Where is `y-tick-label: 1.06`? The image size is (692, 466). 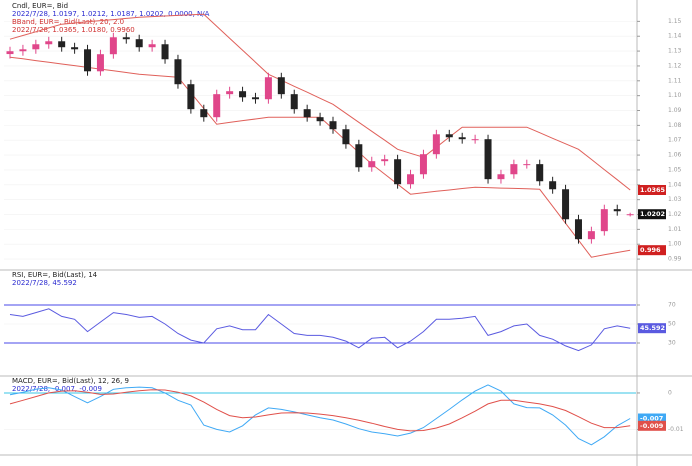
y-tick-label: 1.06 is located at coordinates (675, 155).